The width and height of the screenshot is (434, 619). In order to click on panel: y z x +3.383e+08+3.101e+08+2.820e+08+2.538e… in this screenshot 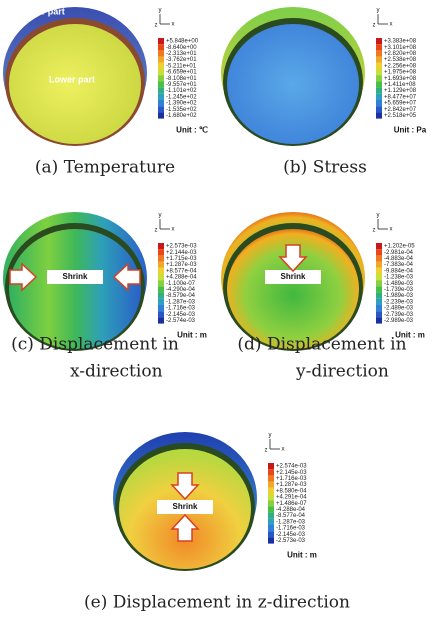, I will do `click(324, 76)`.